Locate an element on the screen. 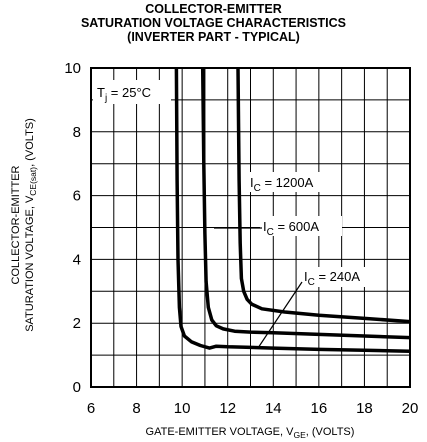 This screenshot has width=427, height=442. chart-title-line-2: SATURATION VOLTAGE CHARACTERISTICS is located at coordinates (213, 23).